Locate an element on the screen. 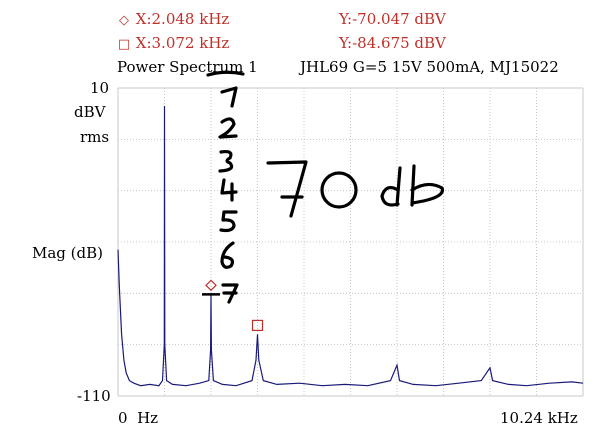  y-tick-top: 10 is located at coordinates (100, 88).